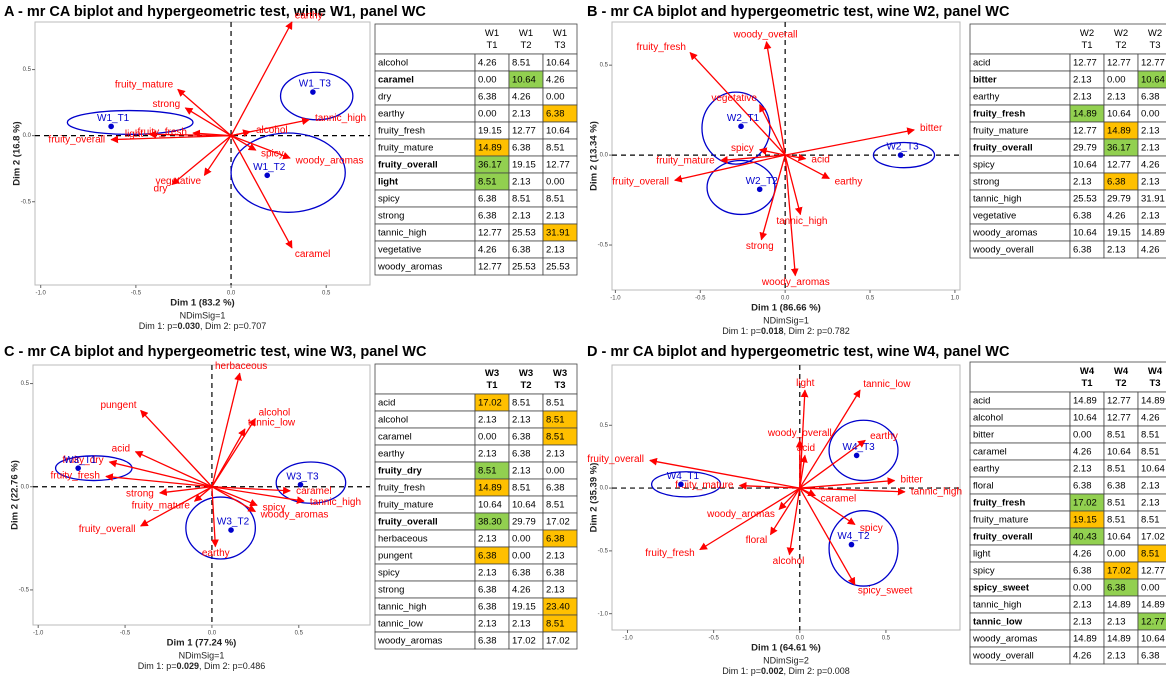 This screenshot has width=1166, height=682. I want to click on ndim-note: NDimSig=1, so click(202, 655).